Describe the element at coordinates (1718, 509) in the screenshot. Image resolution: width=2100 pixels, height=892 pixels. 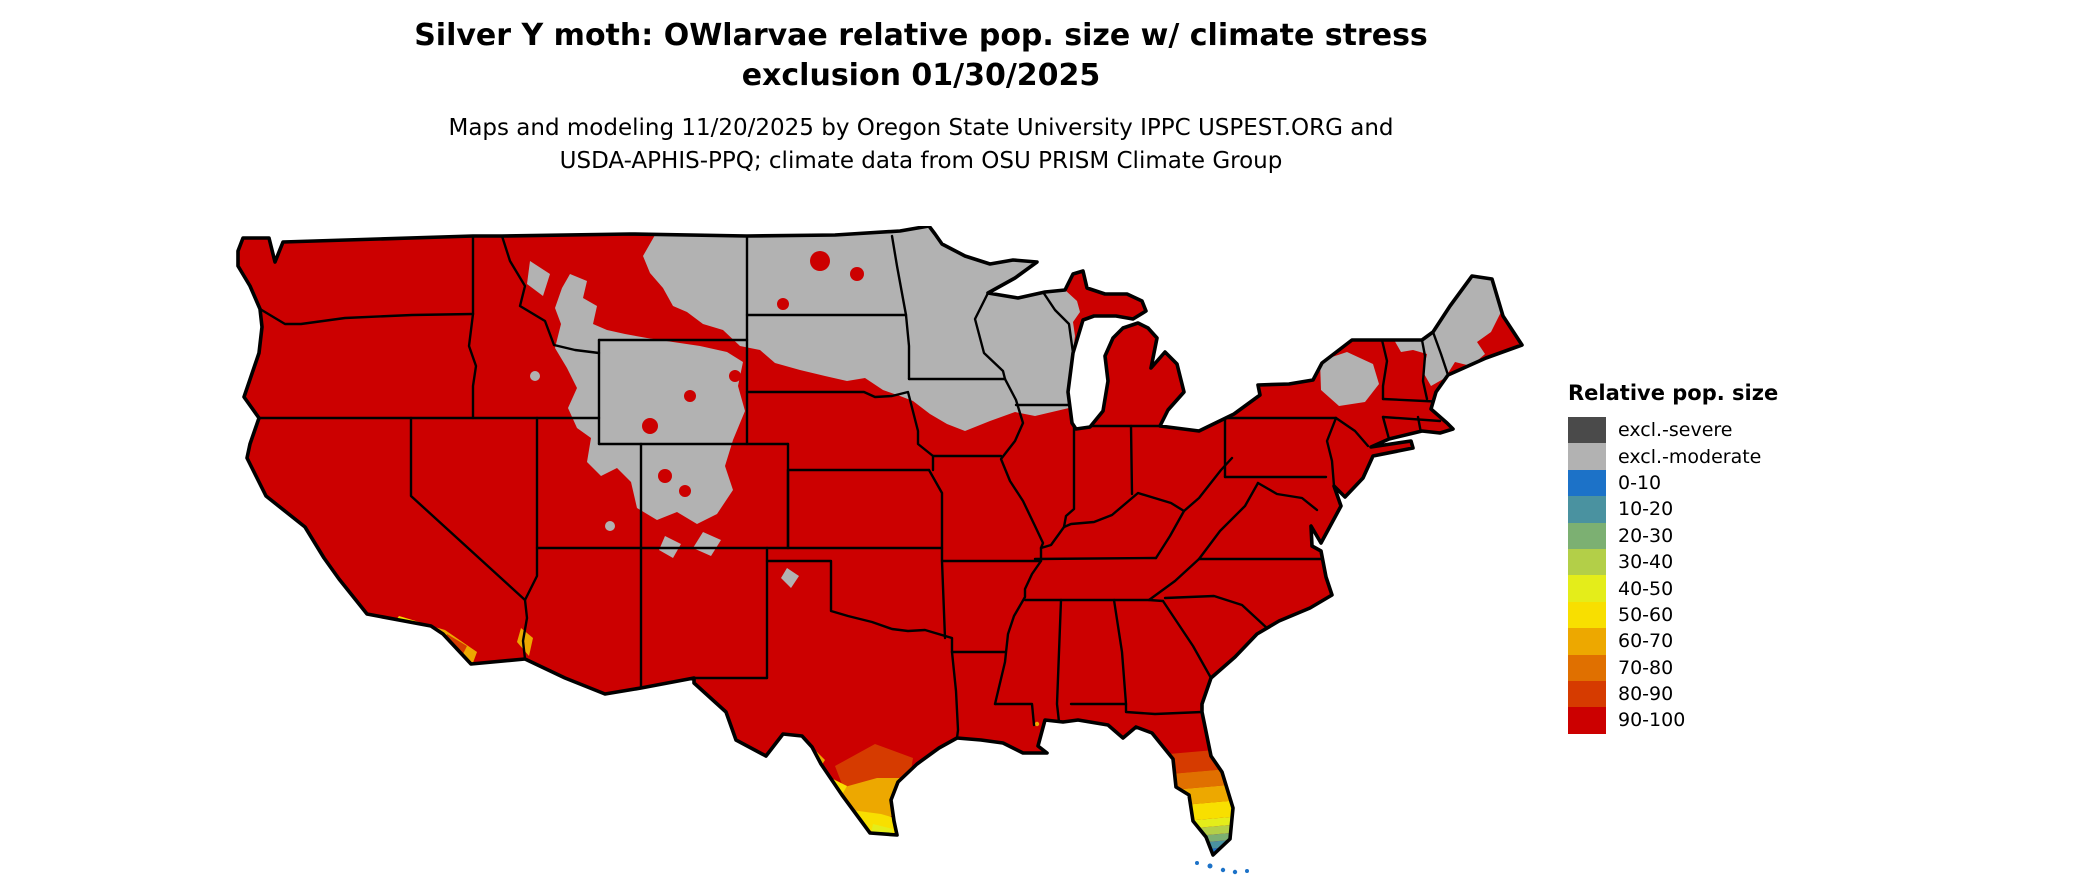
I see `legend-item: 10-20` at that location.